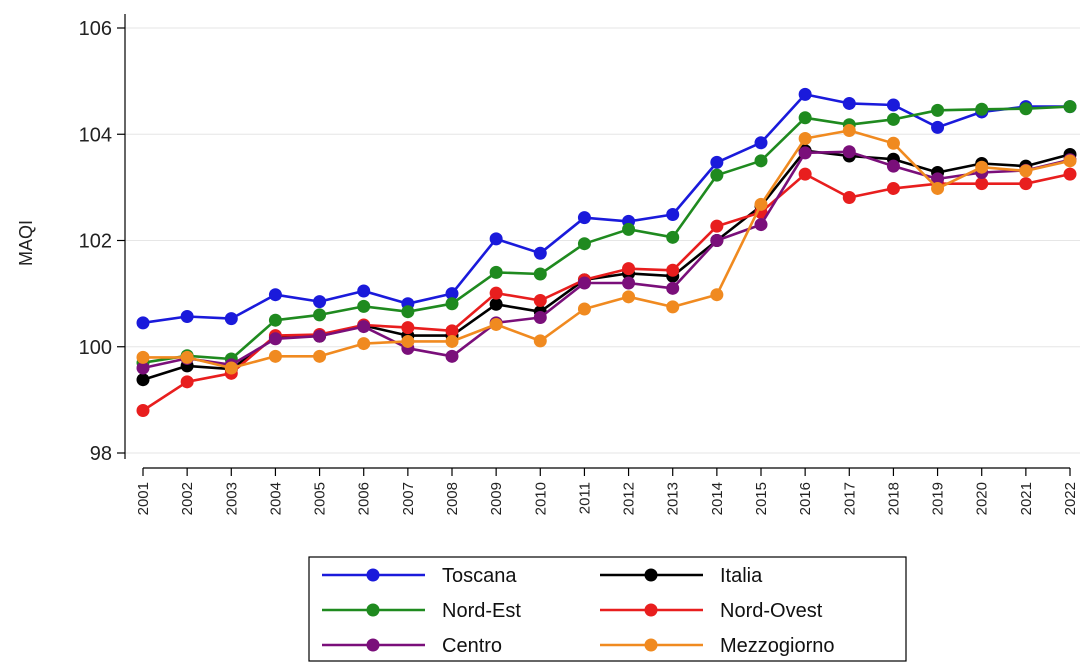  What do you see at coordinates (421, 611) in the screenshot?
I see `legend-item: Nord-Est` at bounding box center [421, 611].